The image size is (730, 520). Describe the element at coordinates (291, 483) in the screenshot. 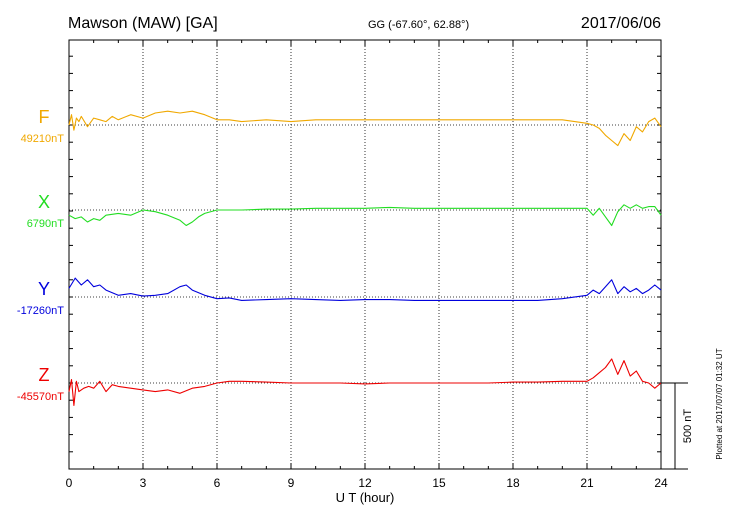

I see `x-tick-label: 9` at that location.